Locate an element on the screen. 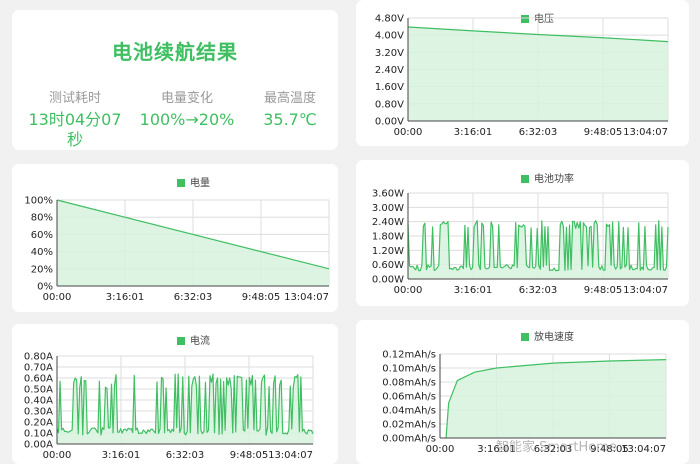 The width and height of the screenshot is (700, 464). battery-y-tick-label: 60% is located at coordinates (42, 235).